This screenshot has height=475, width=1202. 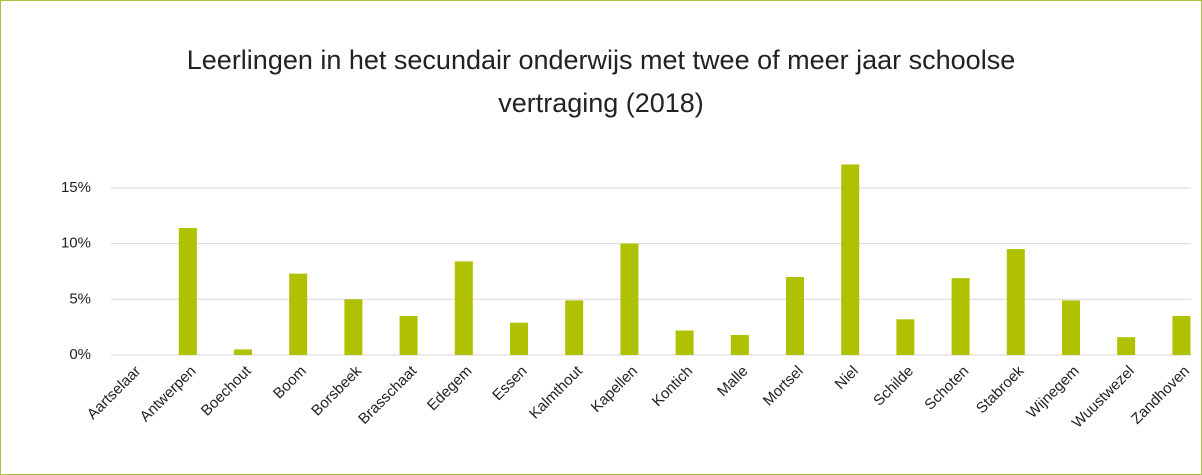 I want to click on x-tick-label: Schilde, so click(x=893, y=386).